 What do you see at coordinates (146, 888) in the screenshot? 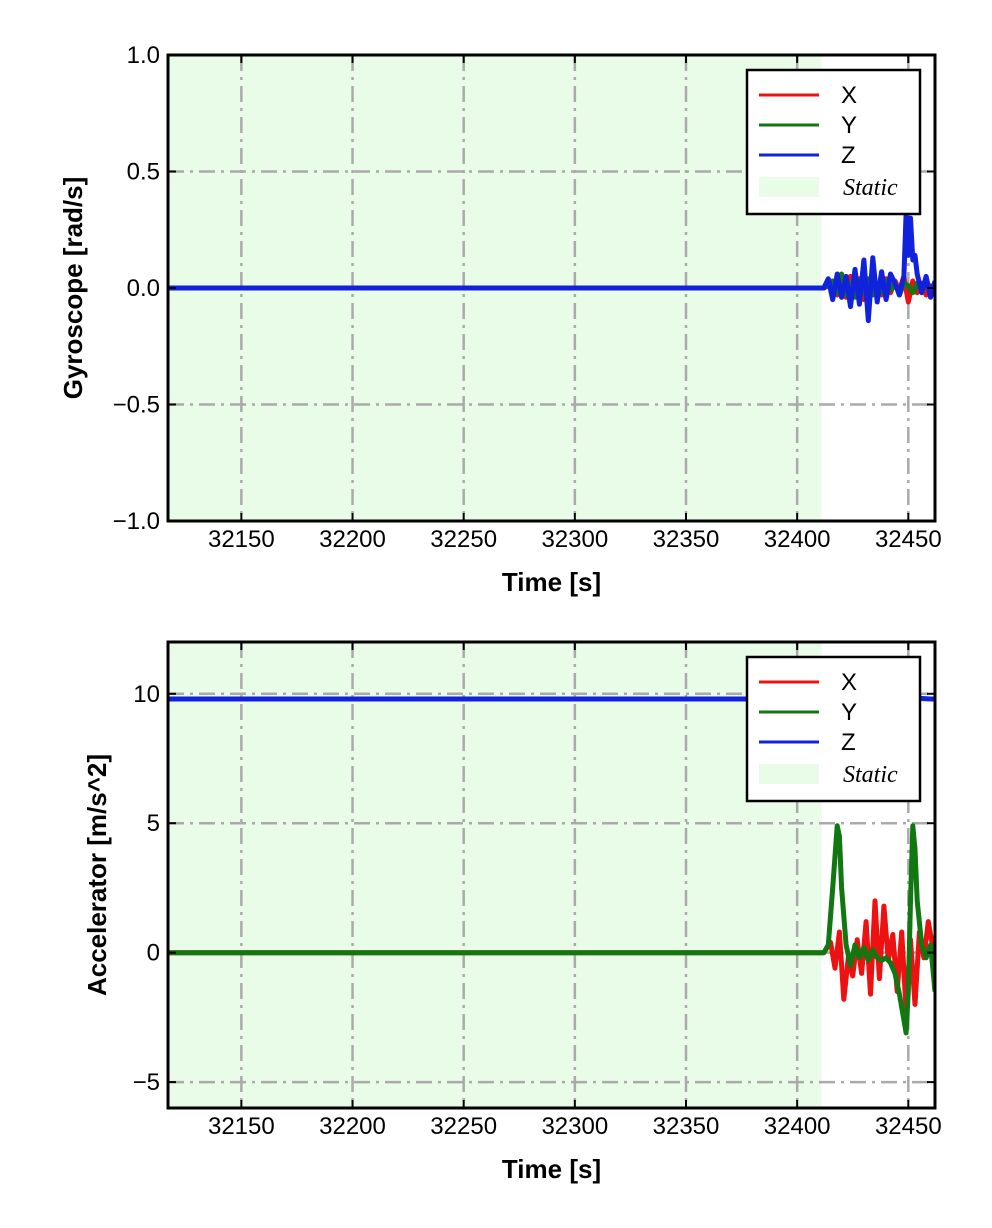
I see `y-tick-labels: −5 0 5 10` at bounding box center [146, 888].